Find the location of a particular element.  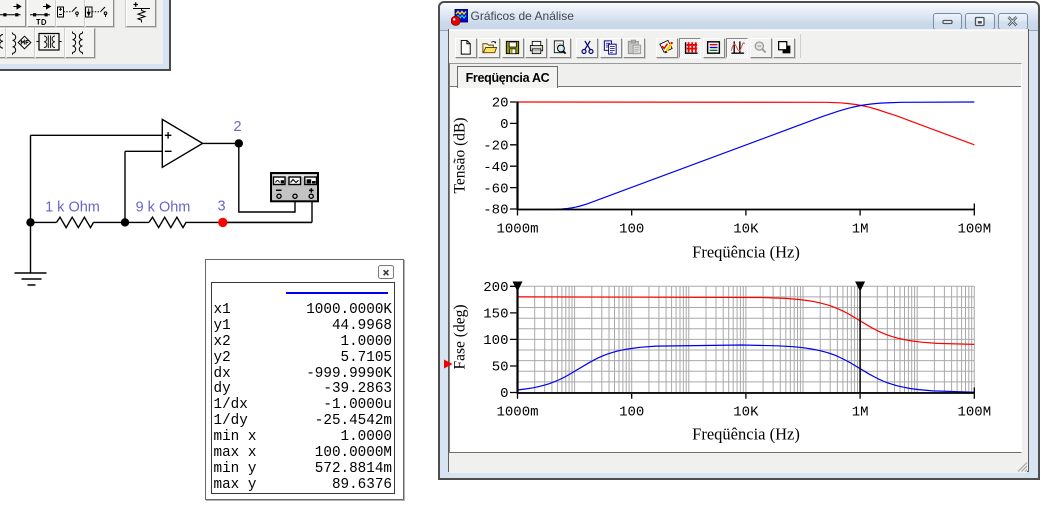

svg-text: -80 is located at coordinates (495, 211).